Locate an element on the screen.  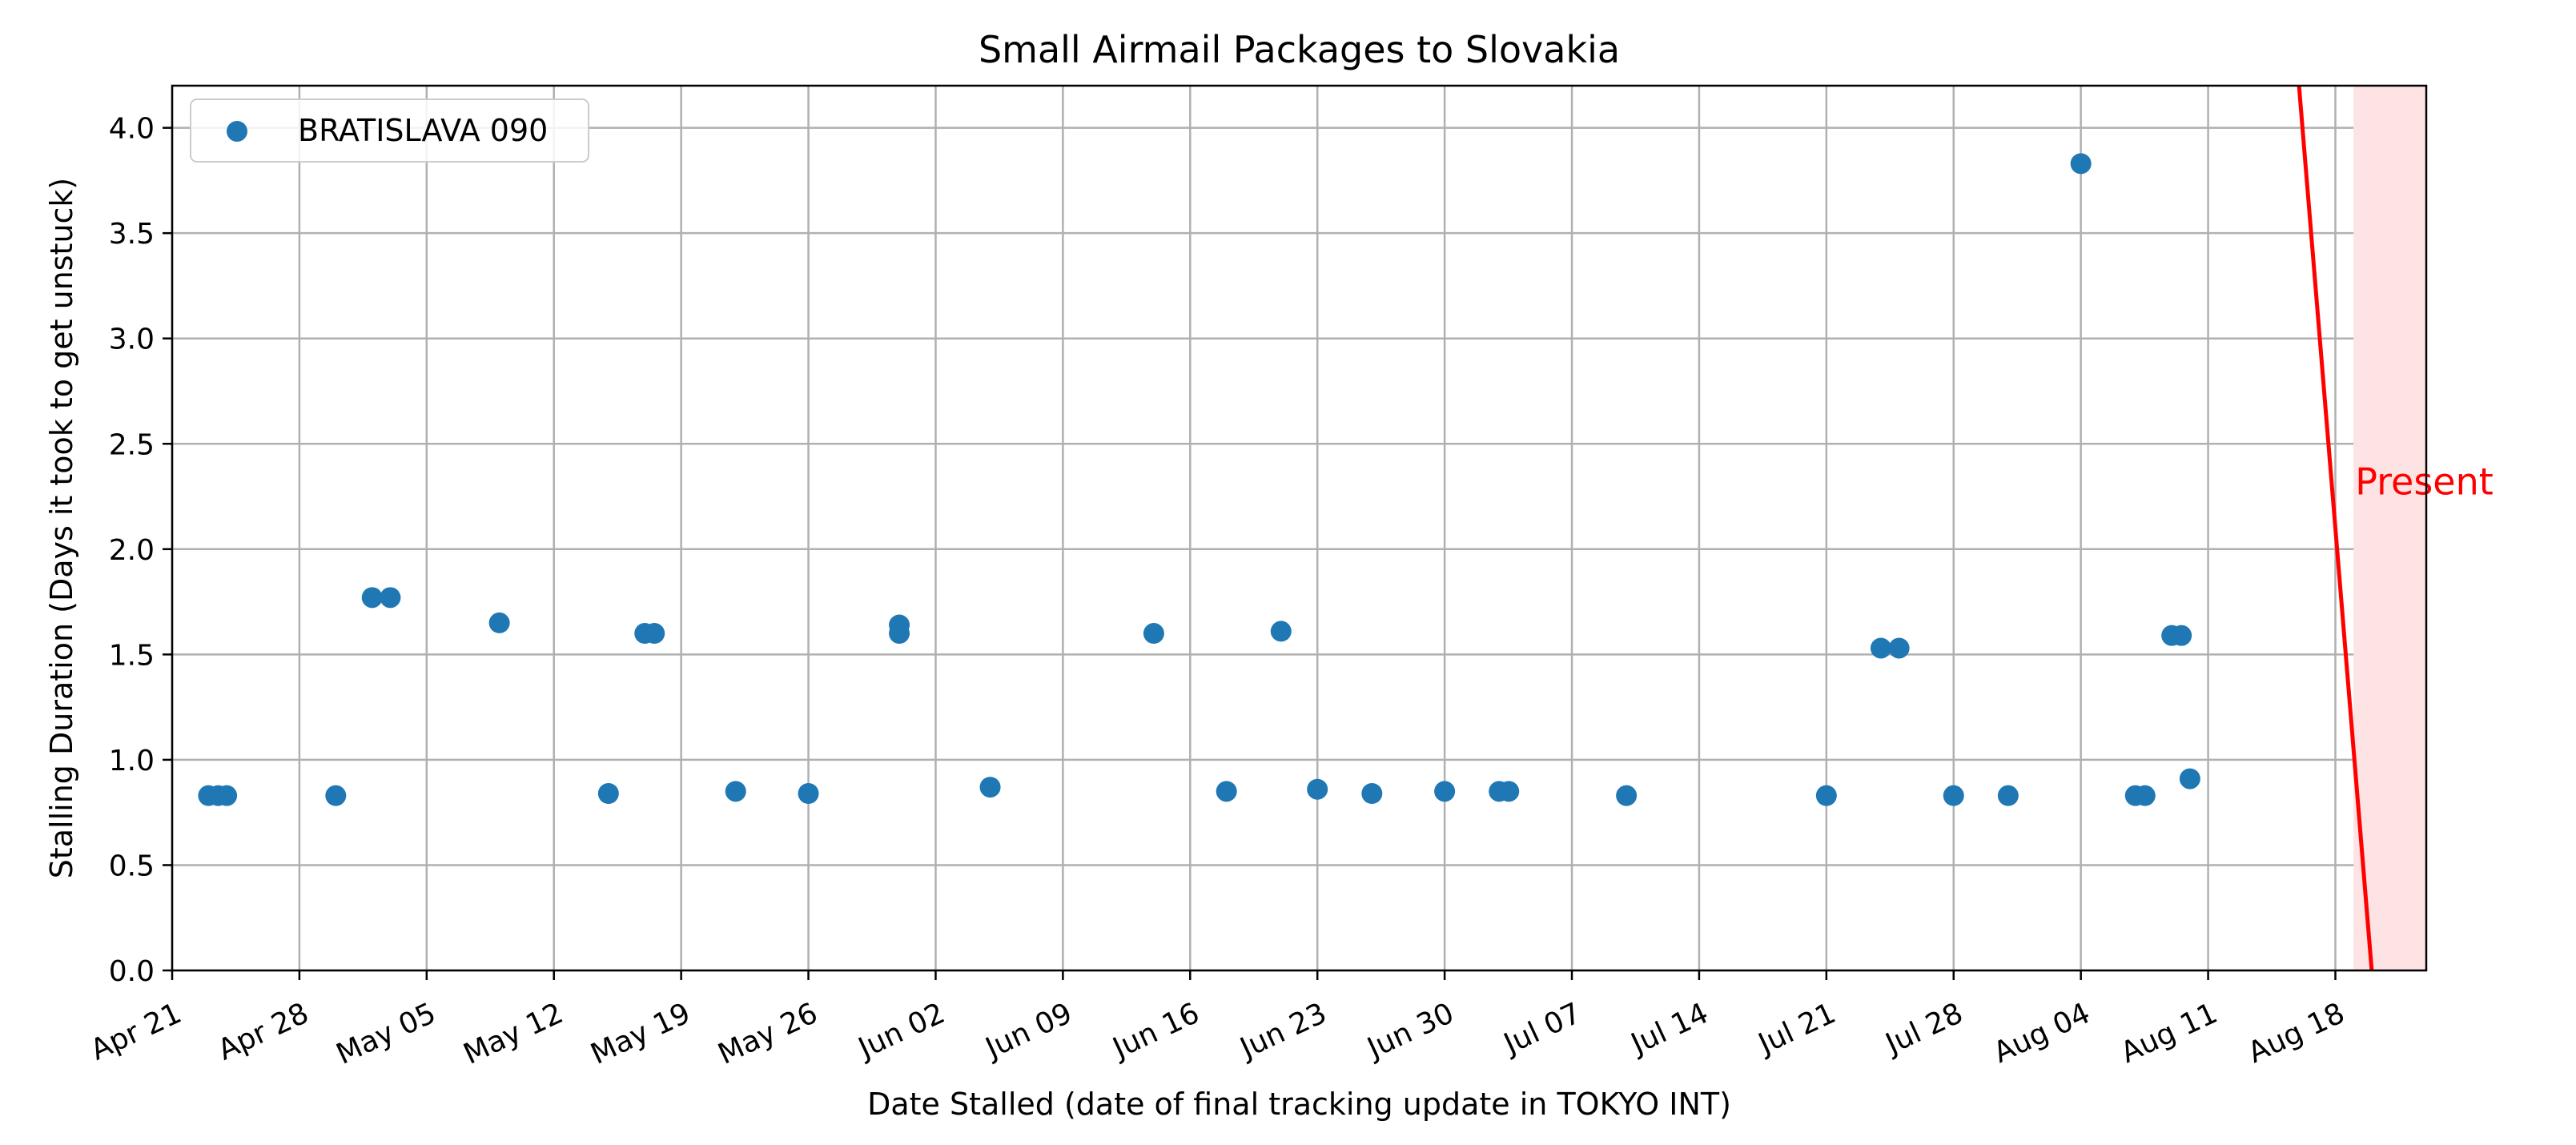
y-tick-label: 4.0 is located at coordinates (132, 129).